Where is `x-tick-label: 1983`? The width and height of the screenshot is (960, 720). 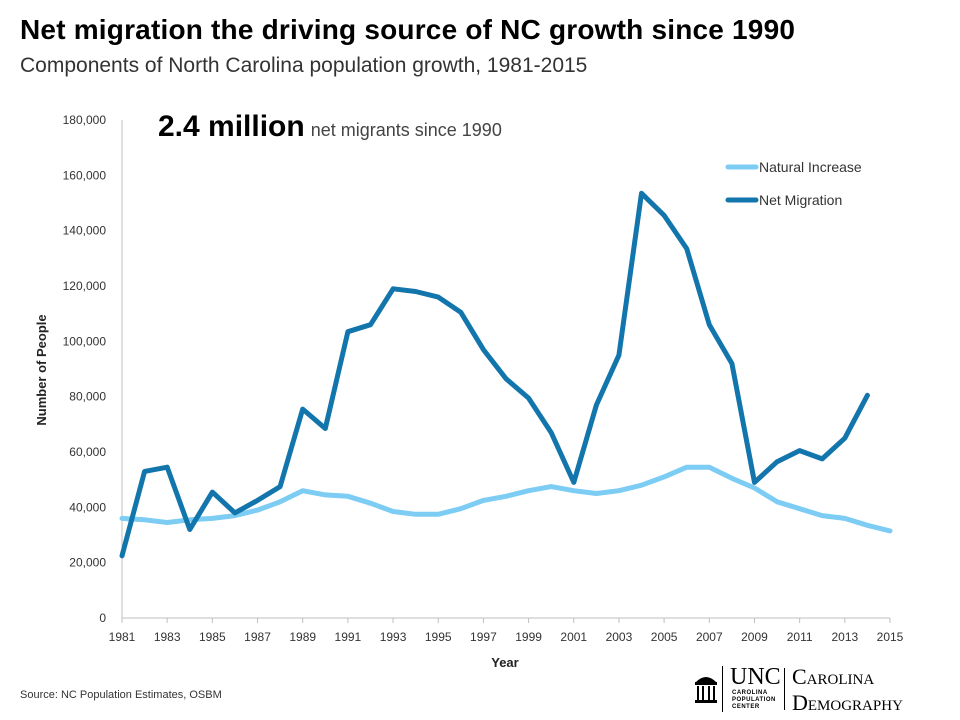
x-tick-label: 1983 is located at coordinates (167, 637).